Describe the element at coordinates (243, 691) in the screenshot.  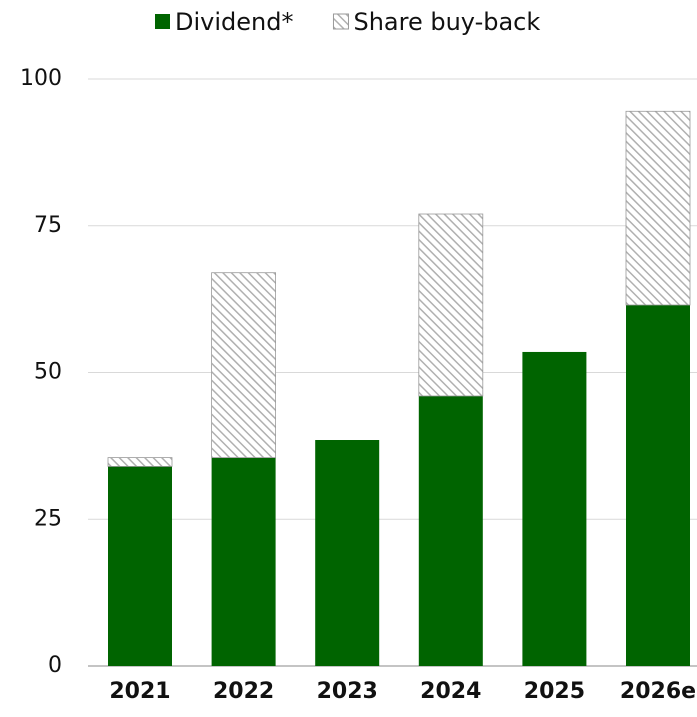
I see `x-tick-label: 2022` at that location.